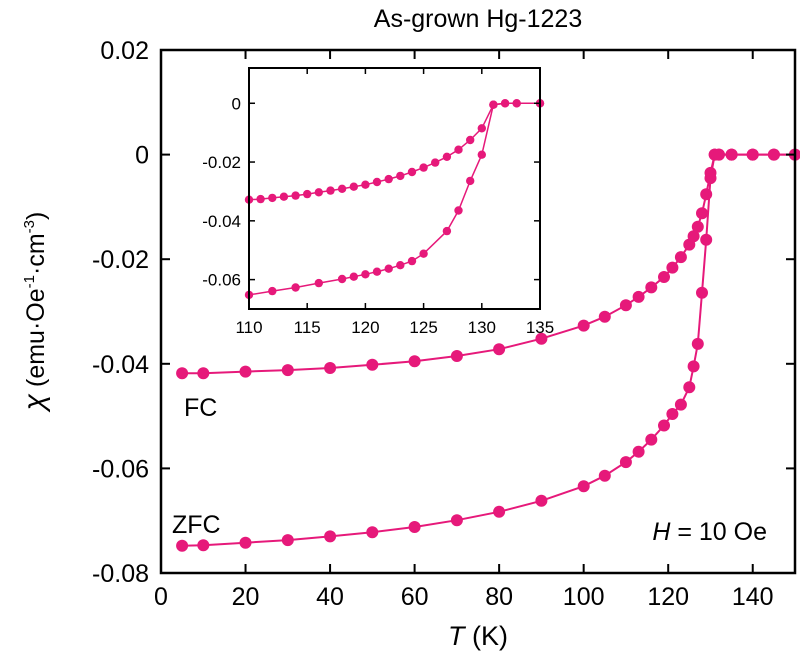 The image size is (800, 667). Describe the element at coordinates (423, 327) in the screenshot. I see `inset-x-tick-label: 125` at that location.